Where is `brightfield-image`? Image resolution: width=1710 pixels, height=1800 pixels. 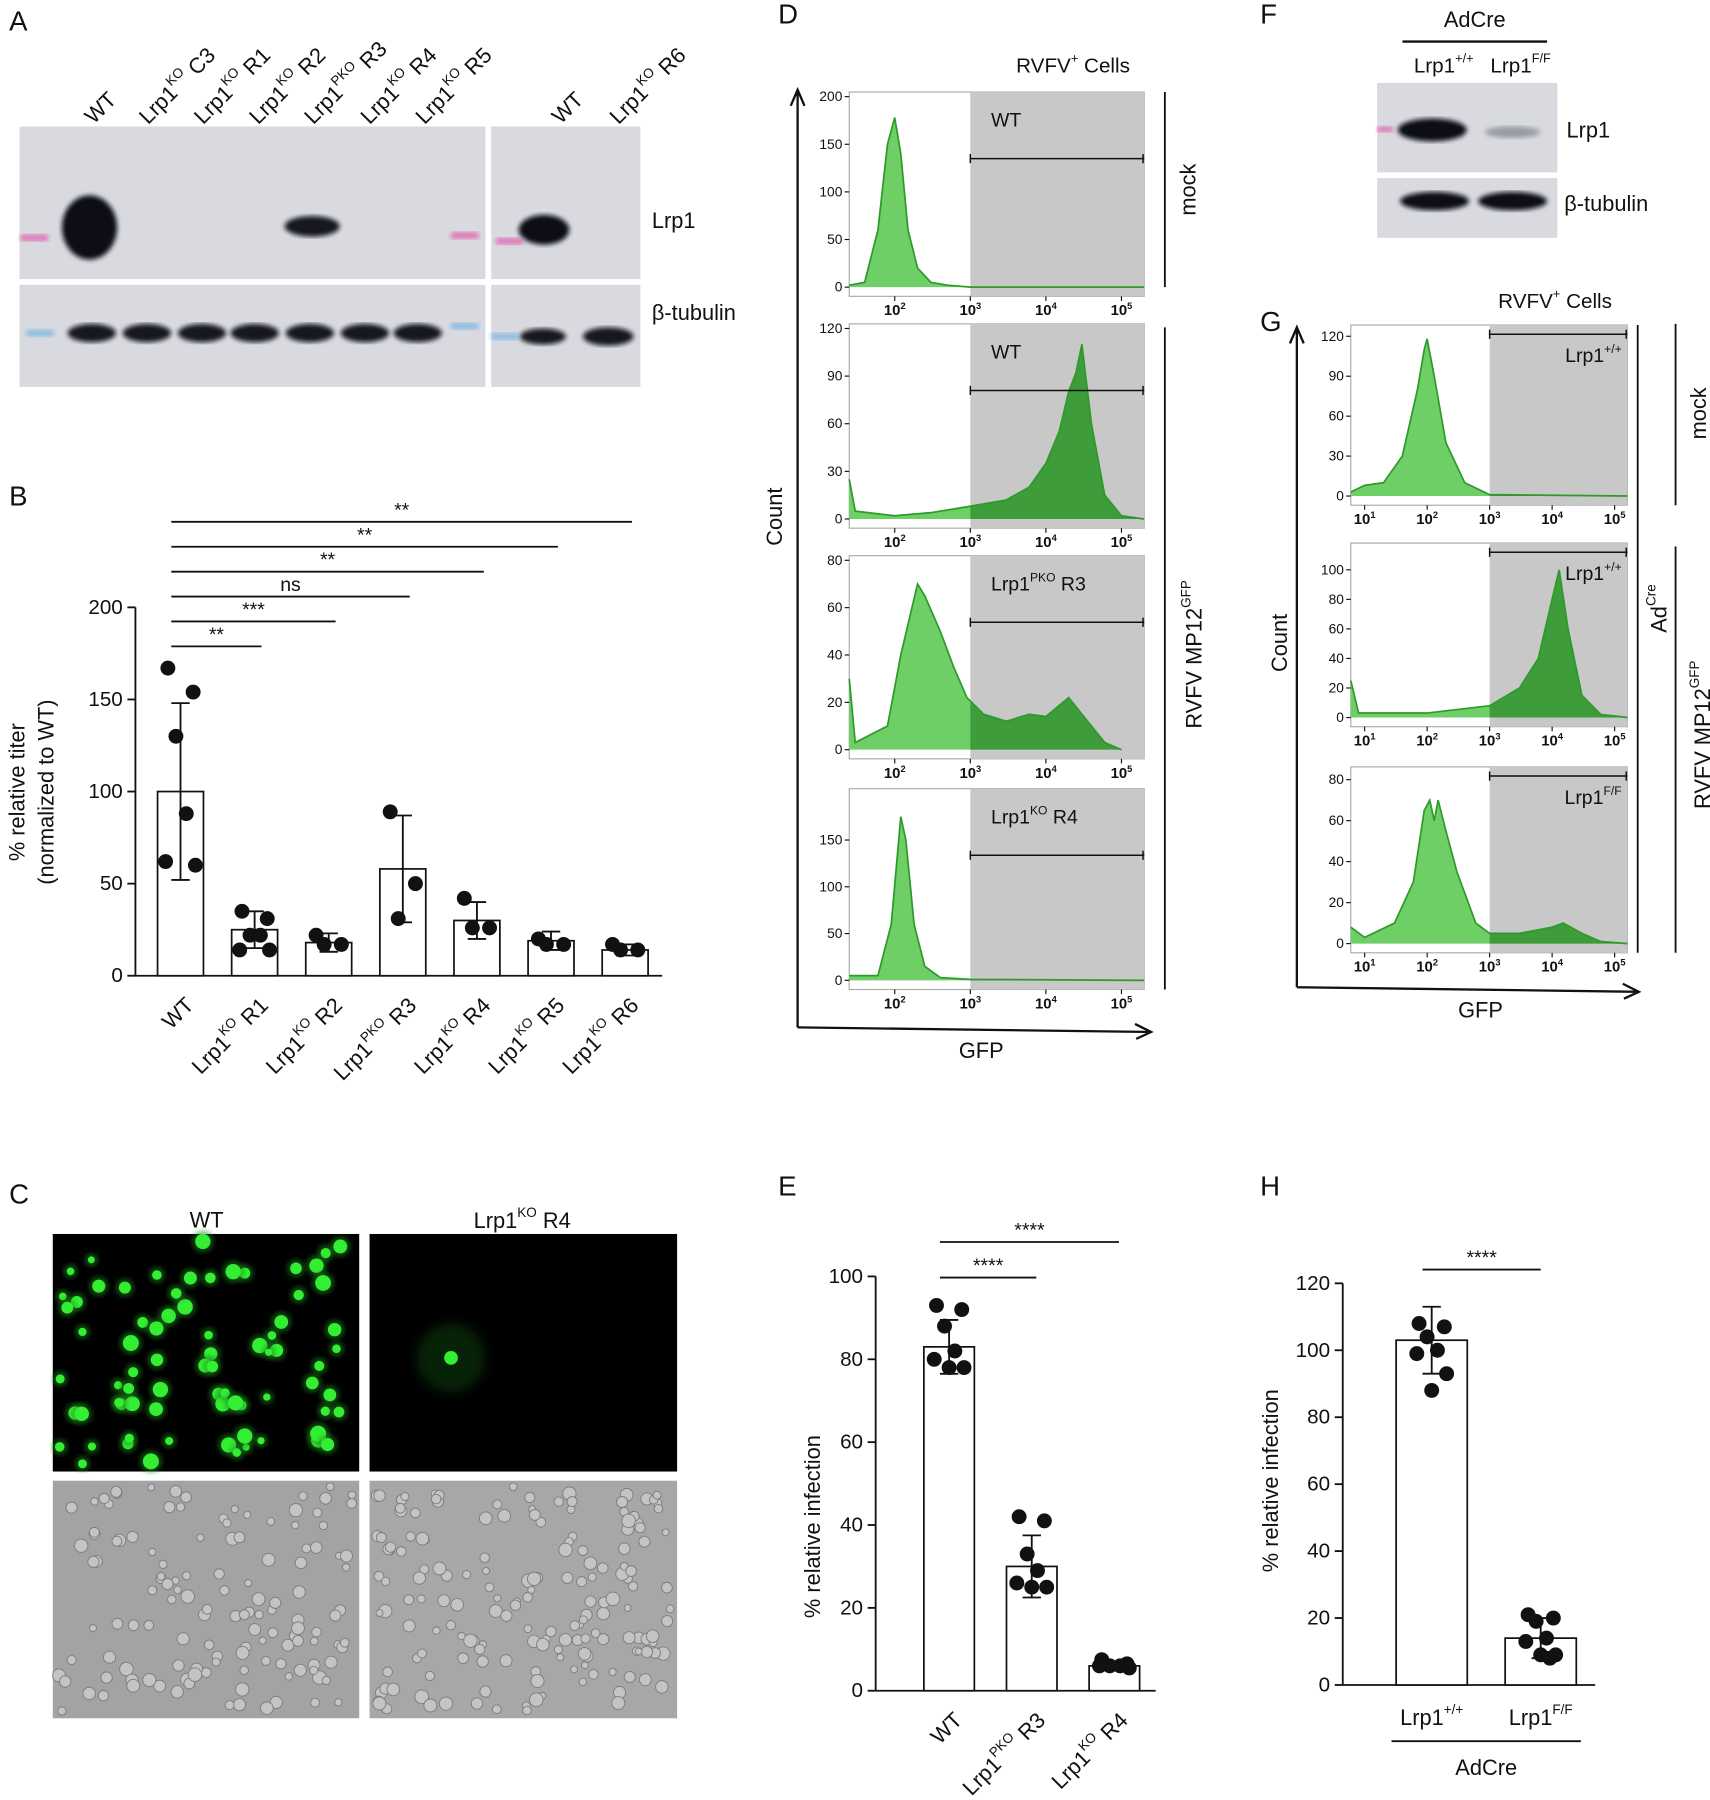 brightfield-image is located at coordinates (206, 1599).